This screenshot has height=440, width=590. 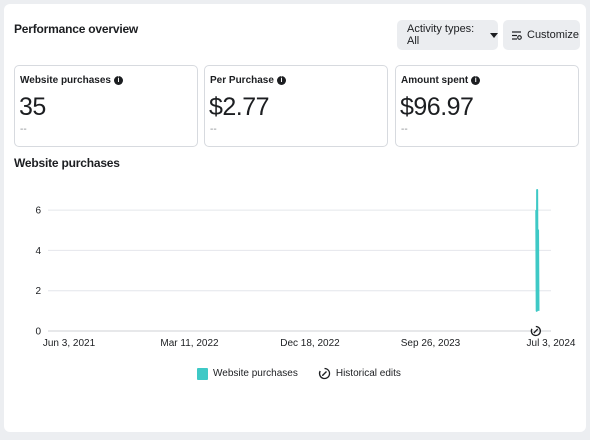 What do you see at coordinates (437, 107) in the screenshot?
I see `metric-value: $96.97` at bounding box center [437, 107].